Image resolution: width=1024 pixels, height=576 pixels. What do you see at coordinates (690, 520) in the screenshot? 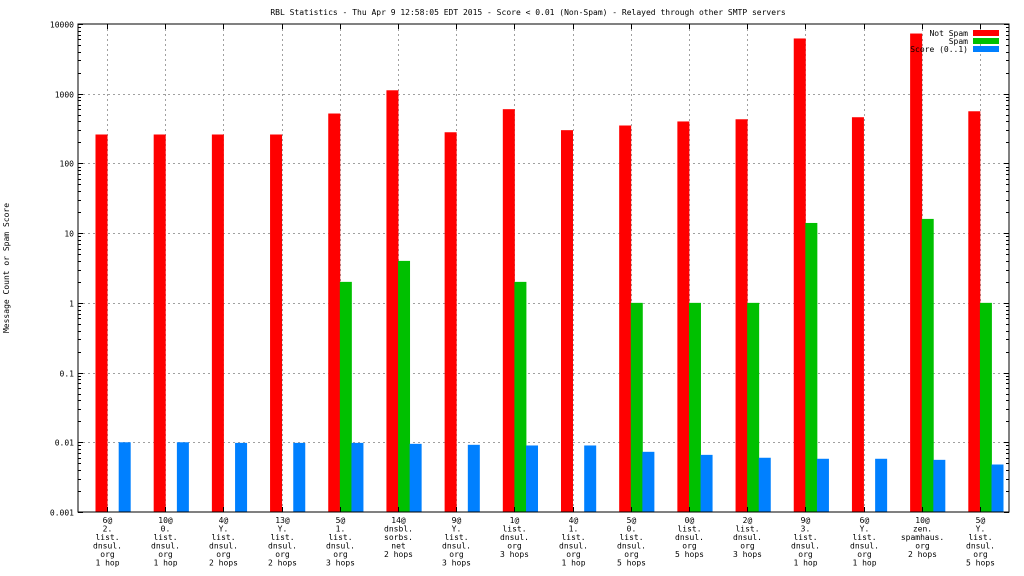
I see `x-tick-label-line: 0@` at bounding box center [690, 520].